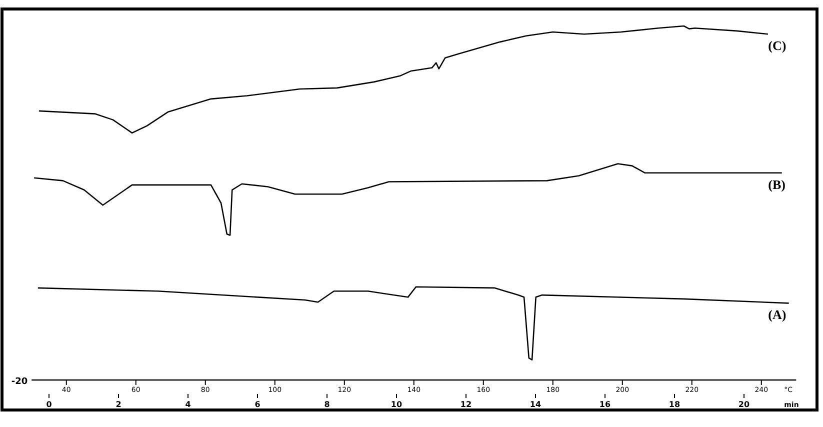  I want to click on x-tick-label: 16, so click(605, 404).